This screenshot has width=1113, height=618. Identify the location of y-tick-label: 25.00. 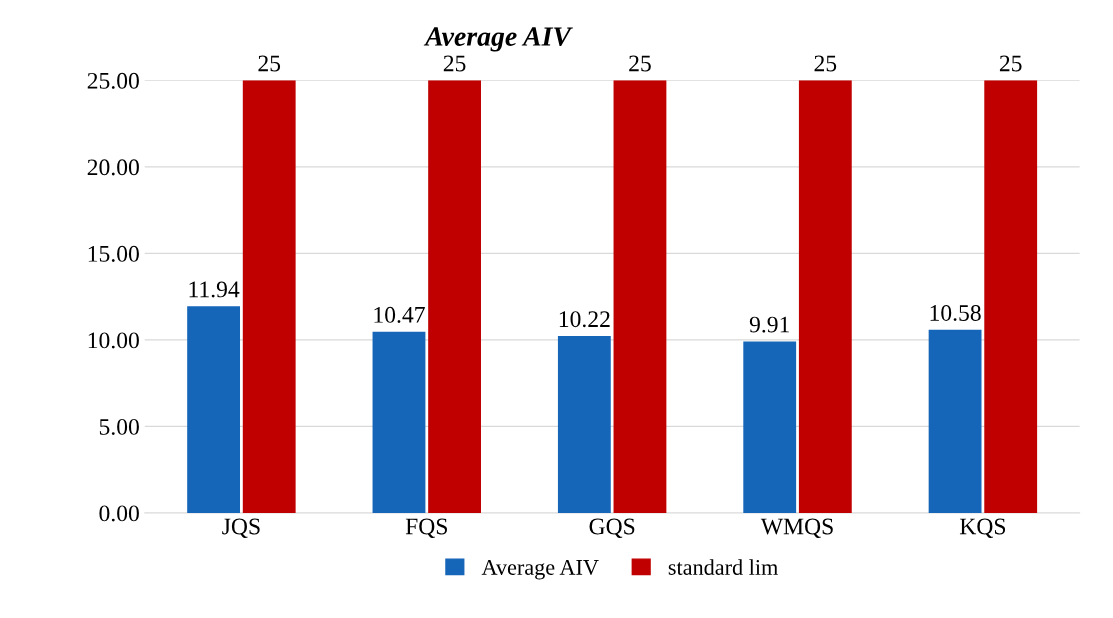
(113, 80).